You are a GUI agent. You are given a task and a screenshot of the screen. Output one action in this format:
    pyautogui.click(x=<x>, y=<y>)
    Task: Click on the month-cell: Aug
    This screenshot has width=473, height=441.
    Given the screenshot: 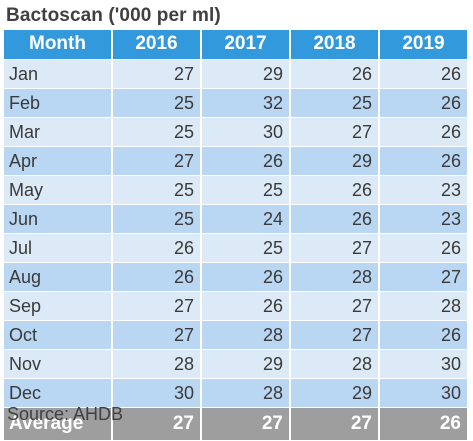 What is the action you would take?
    pyautogui.click(x=58, y=276)
    